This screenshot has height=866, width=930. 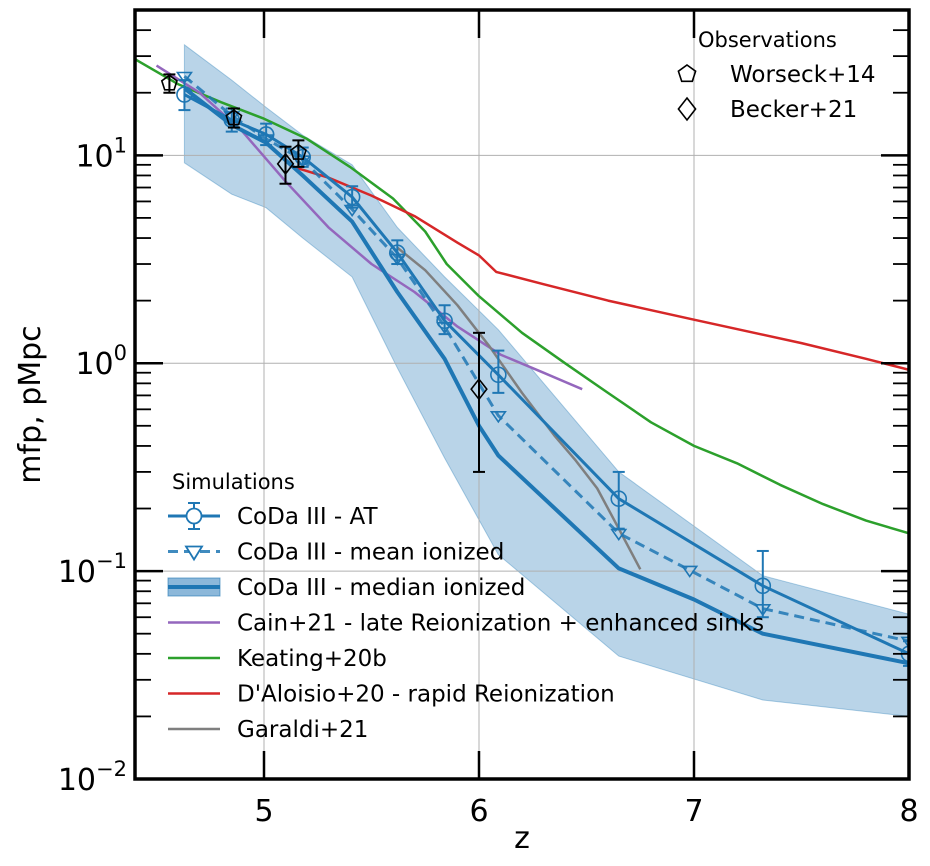 What do you see at coordinates (426, 695) in the screenshot?
I see `legend-label-daloisio: D'Aloisio+20 - rapid Reionization` at bounding box center [426, 695].